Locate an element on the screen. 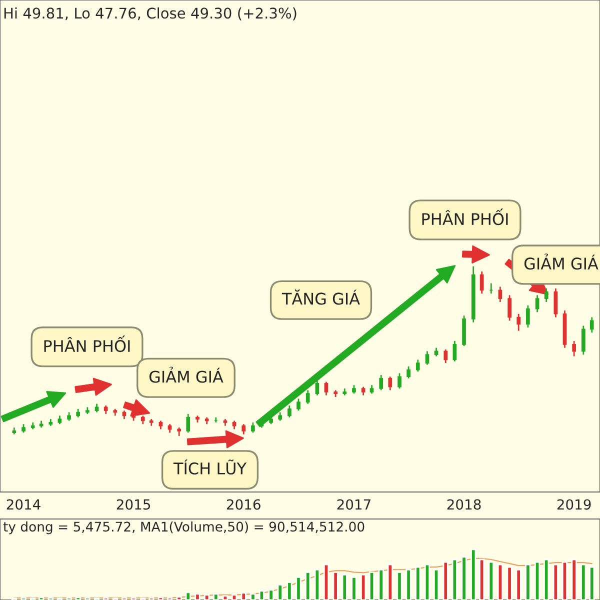 The height and width of the screenshot is (600, 600). text: PHÂN PHỐI is located at coordinates (465, 217).